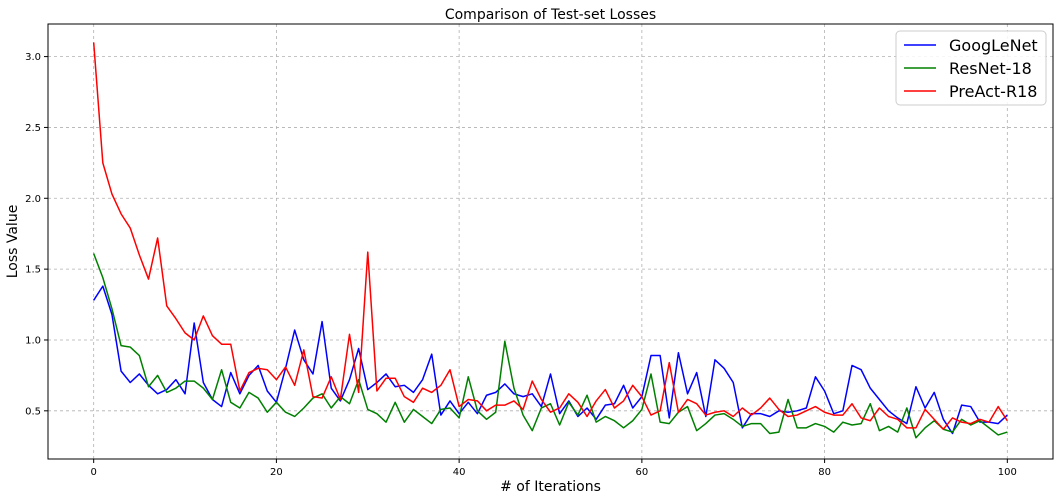 Image resolution: width=1059 pixels, height=501 pixels. I want to click on y-tick-label: 1.5, so click(33, 270).